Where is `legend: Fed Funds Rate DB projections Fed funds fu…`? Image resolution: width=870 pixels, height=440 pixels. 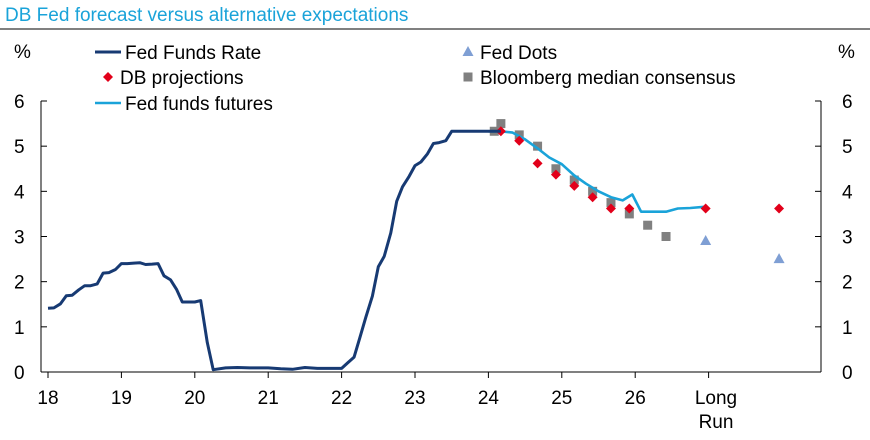 legend: Fed Funds Rate DB projections Fed funds fu… is located at coordinates (415, 79).